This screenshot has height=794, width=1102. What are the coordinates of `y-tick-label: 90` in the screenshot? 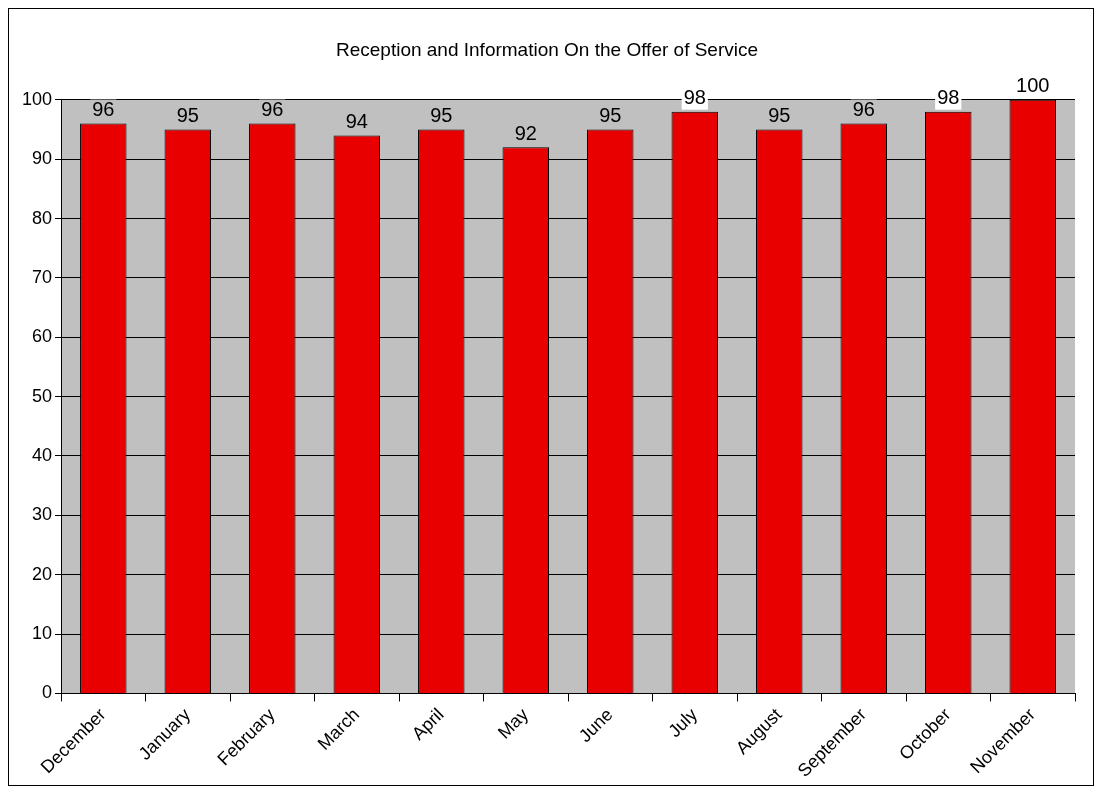 It's located at (42, 158).